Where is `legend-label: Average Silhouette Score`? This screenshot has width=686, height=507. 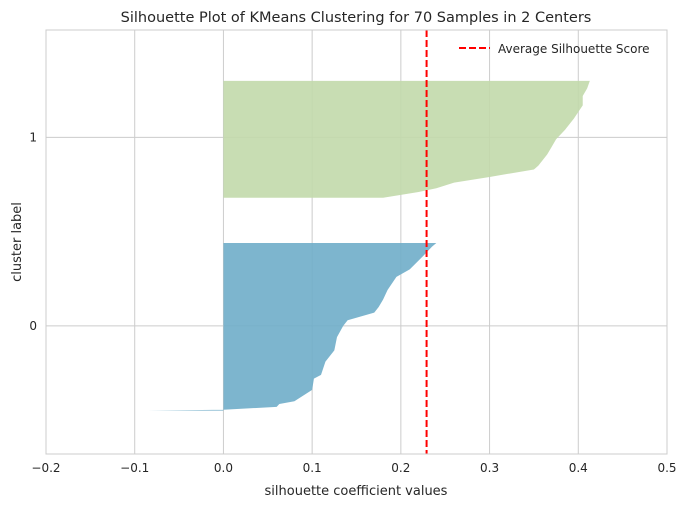
legend-label: Average Silhouette Score is located at coordinates (574, 49).